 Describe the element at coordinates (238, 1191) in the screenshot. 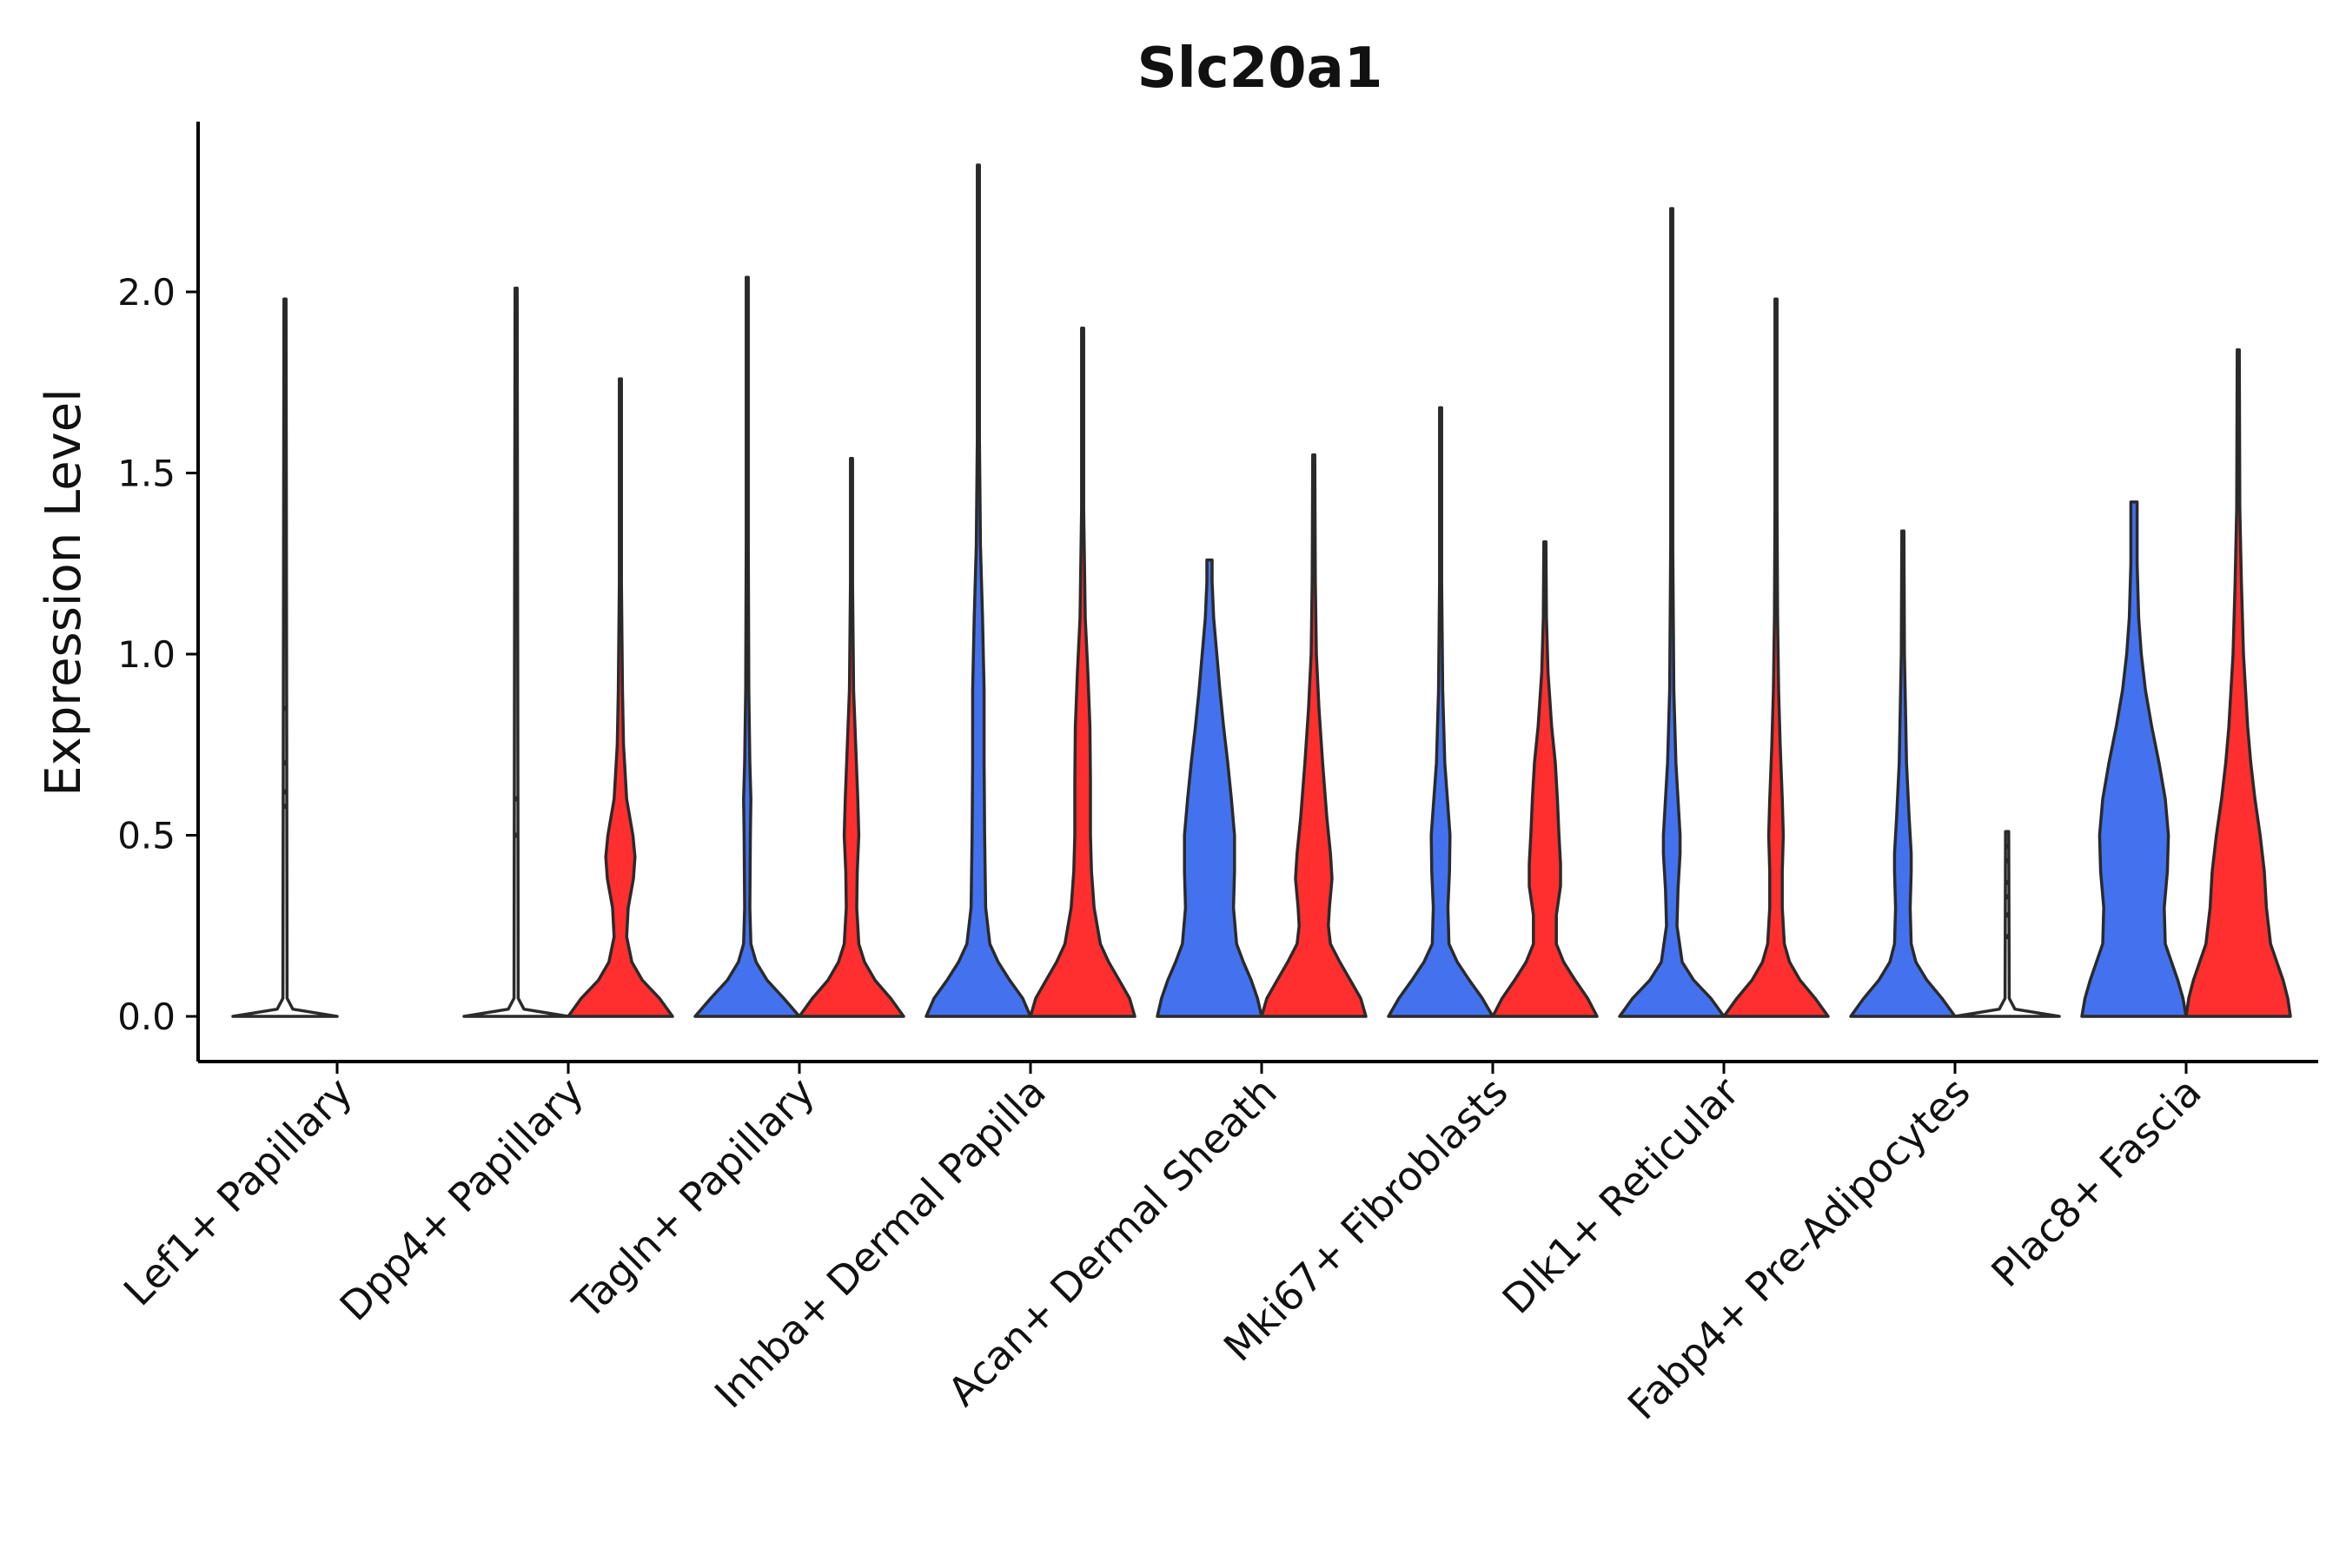

I see `x-tick-label: Lef1+ Papillary` at that location.